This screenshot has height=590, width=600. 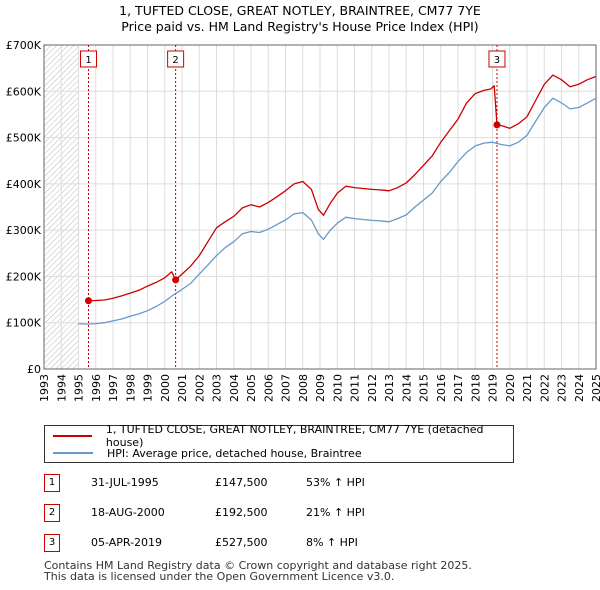 What do you see at coordinates (52, 483) in the screenshot?
I see `sale-number-badge: 1` at bounding box center [52, 483].